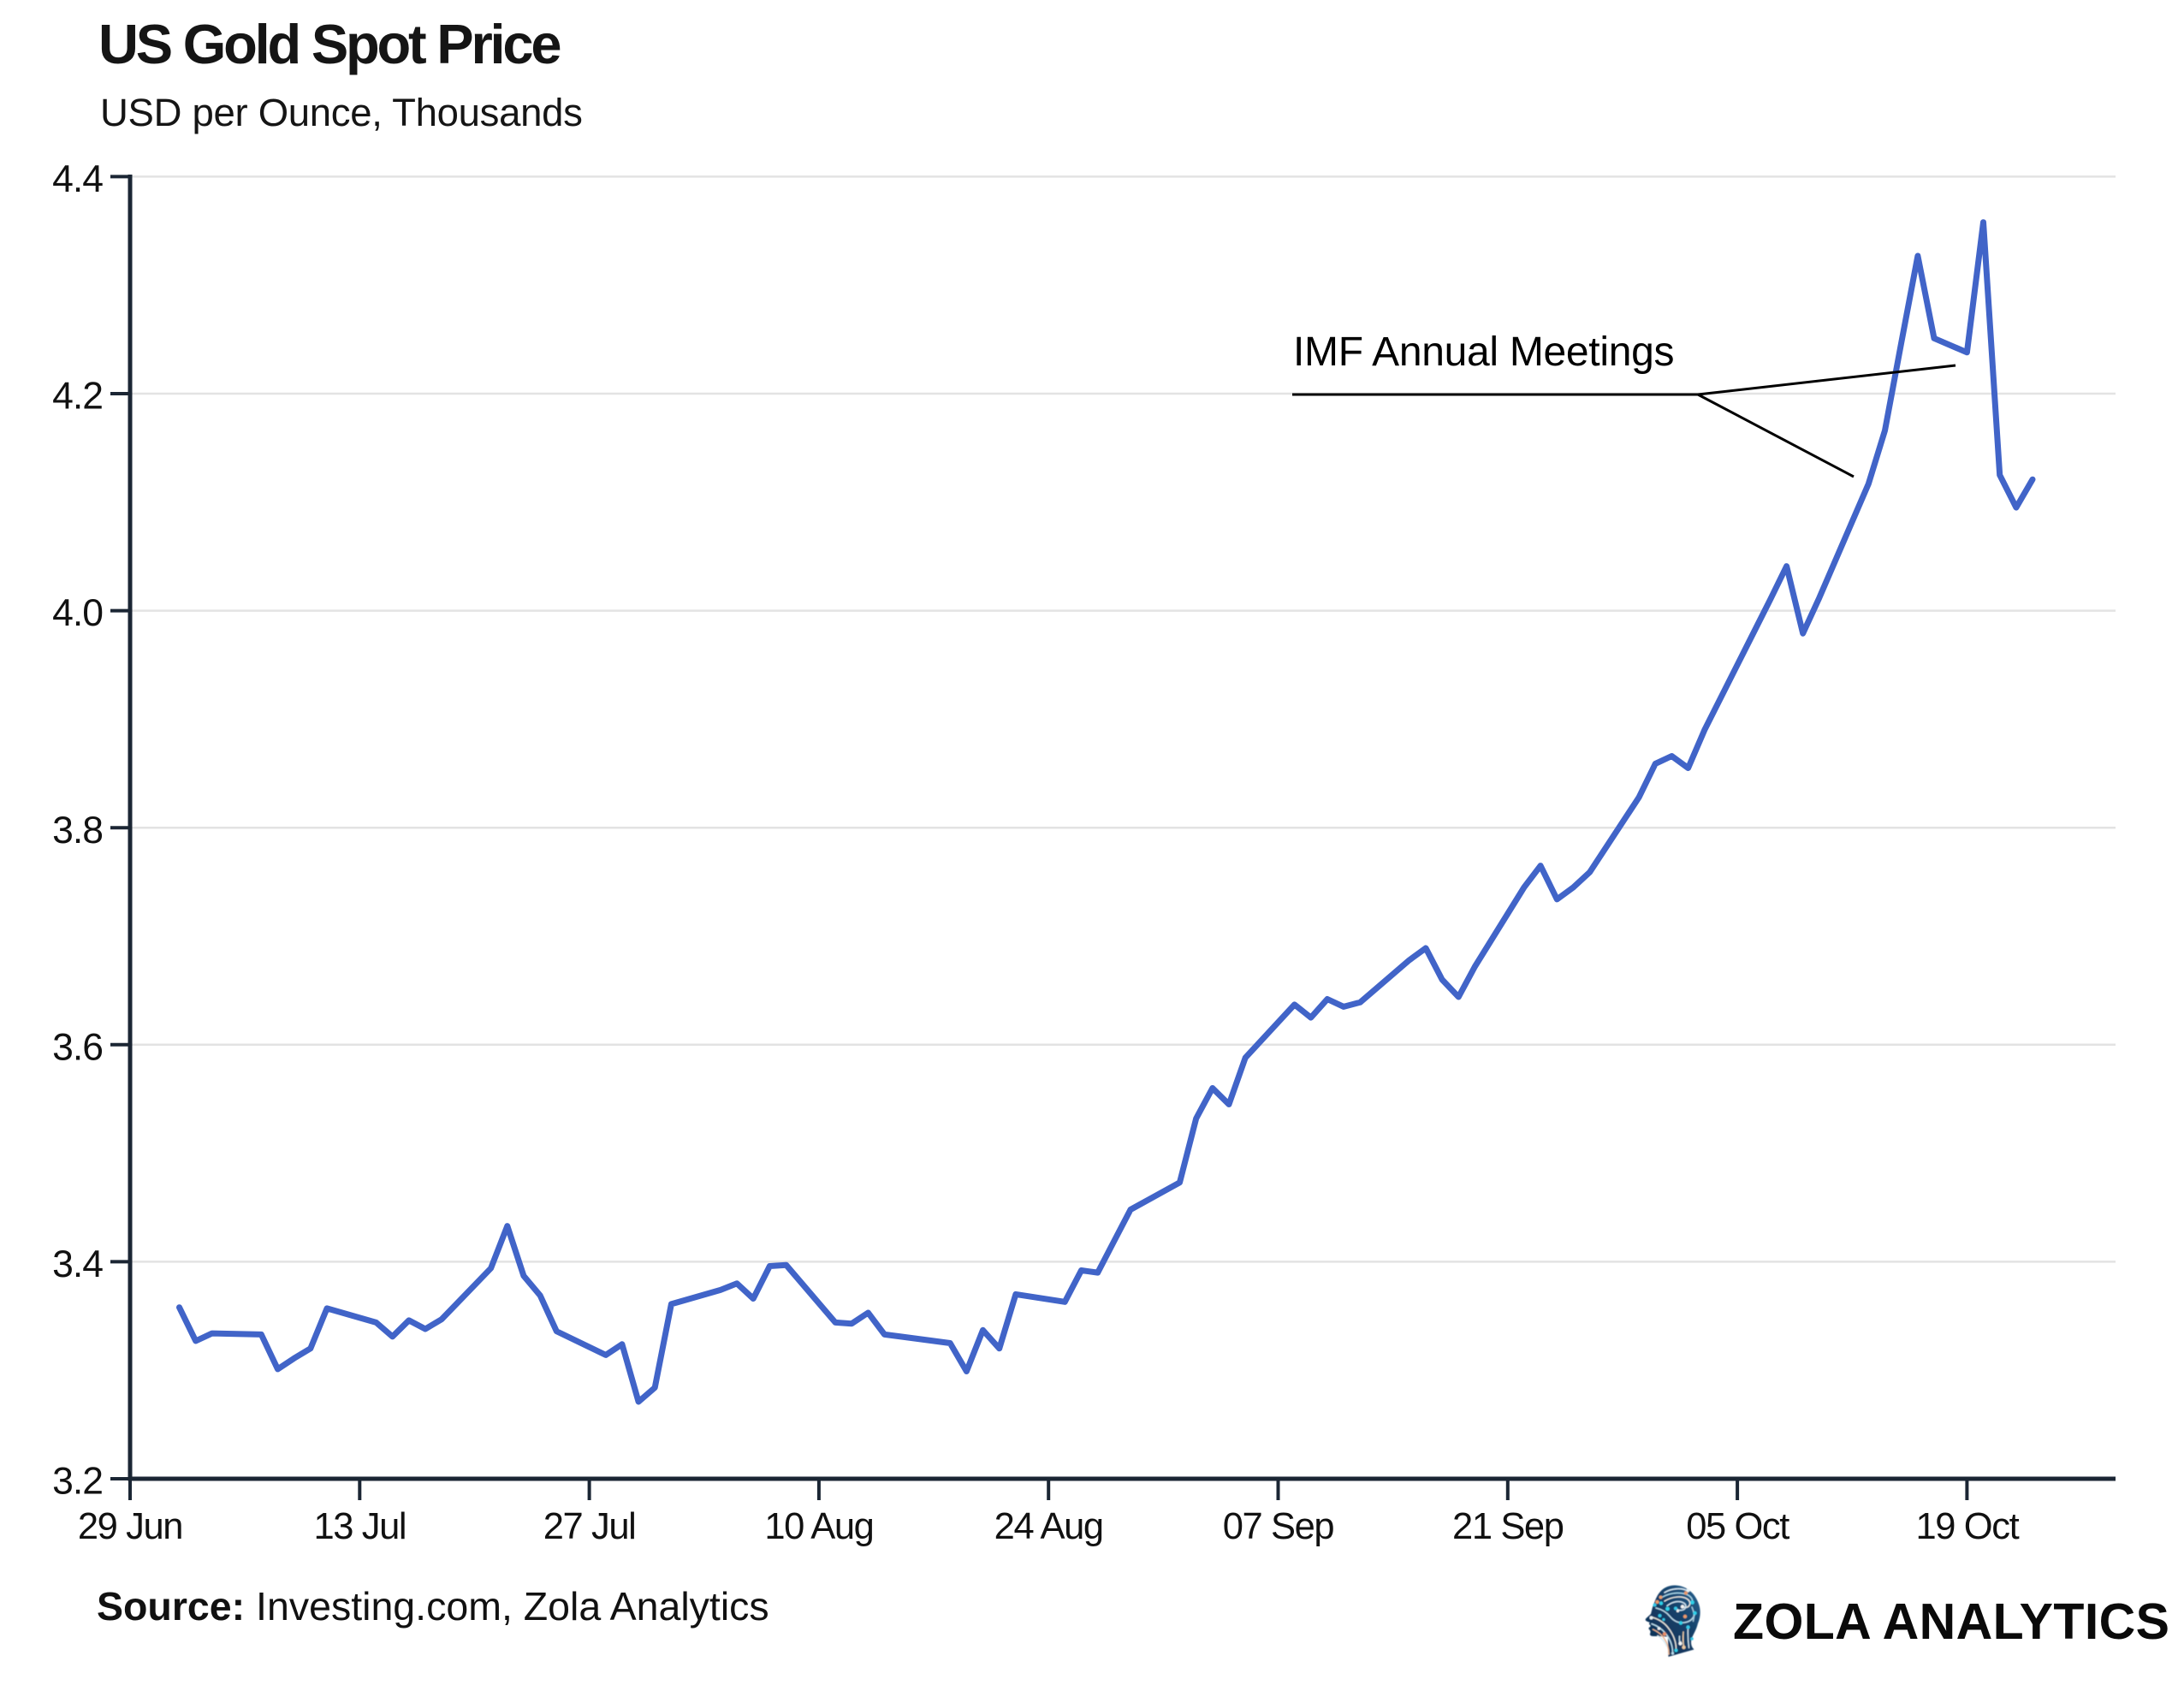 This screenshot has height=1685, width=2184. Describe the element at coordinates (1048, 1526) in the screenshot. I see `svg-text: 24 Aug` at that location.